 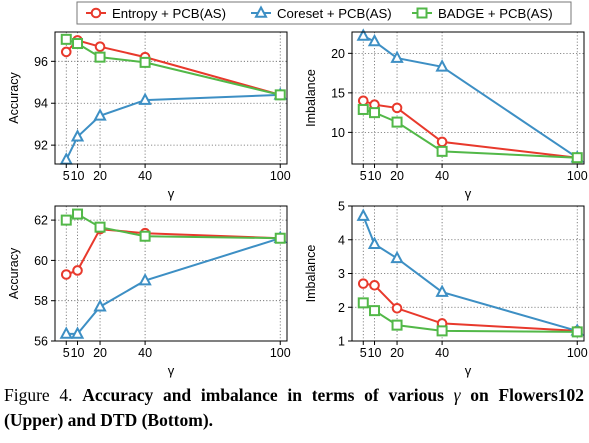 What do you see at coordinates (169, 13) in the screenshot?
I see `legend-label: Entropy + PCB(AS)` at bounding box center [169, 13].